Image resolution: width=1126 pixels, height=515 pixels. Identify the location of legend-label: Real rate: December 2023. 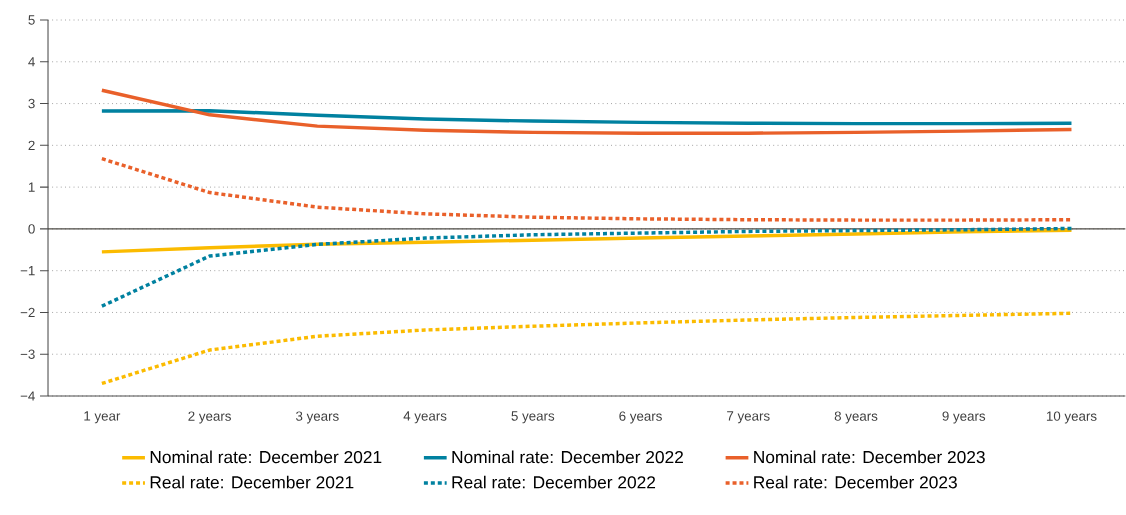
(855, 482).